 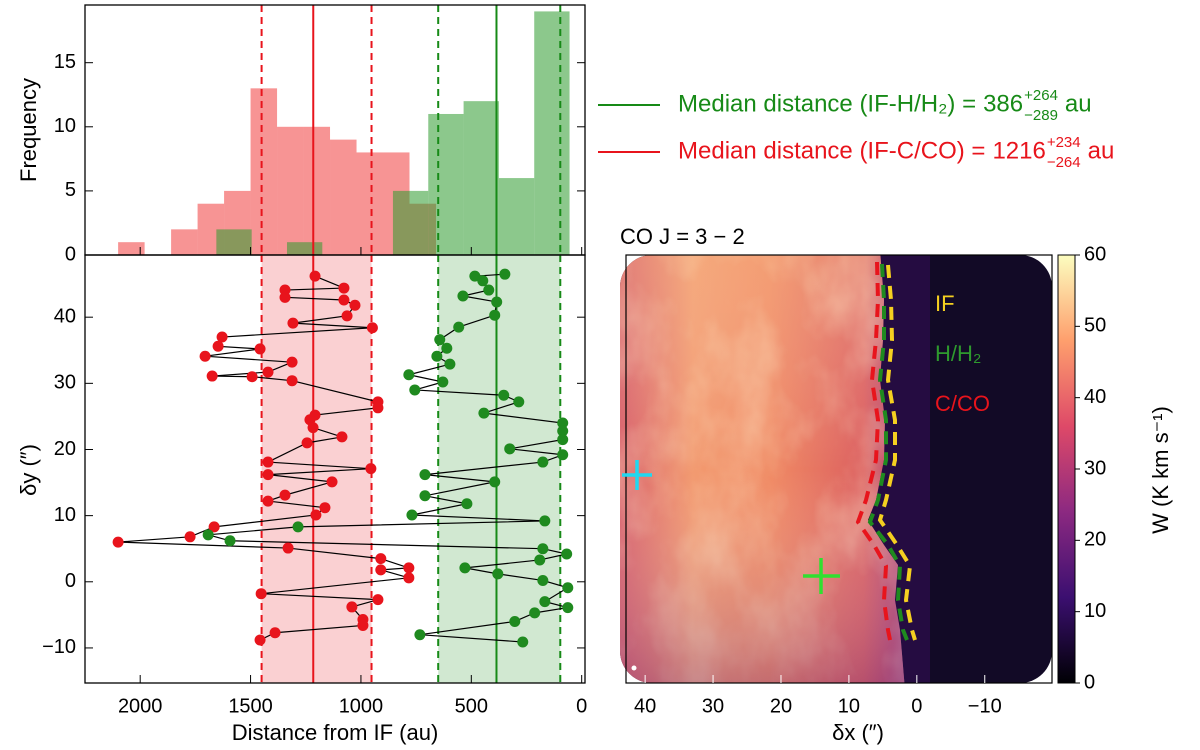 I want to click on map-annotation: C/CO, so click(x=962, y=403).